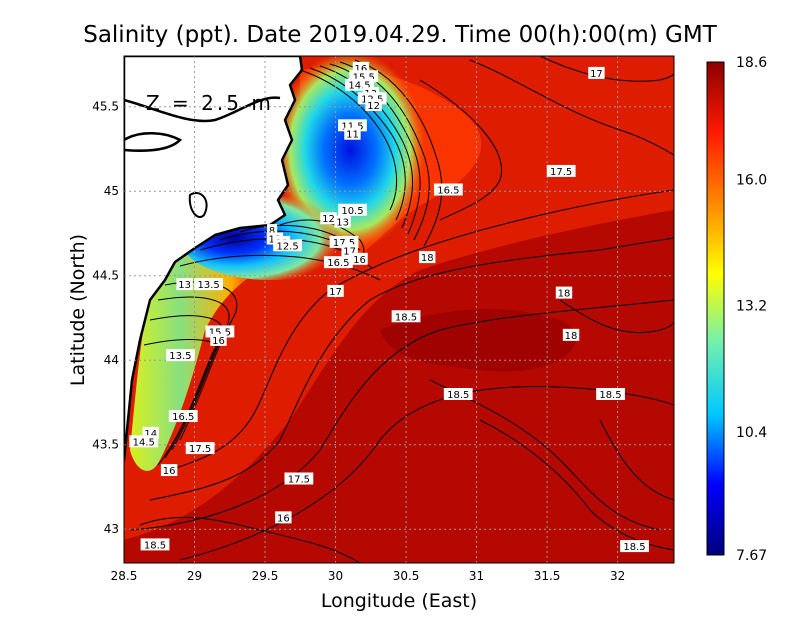 This screenshot has height=618, width=800. I want to click on contour-label-text: 13, so click(342, 223).